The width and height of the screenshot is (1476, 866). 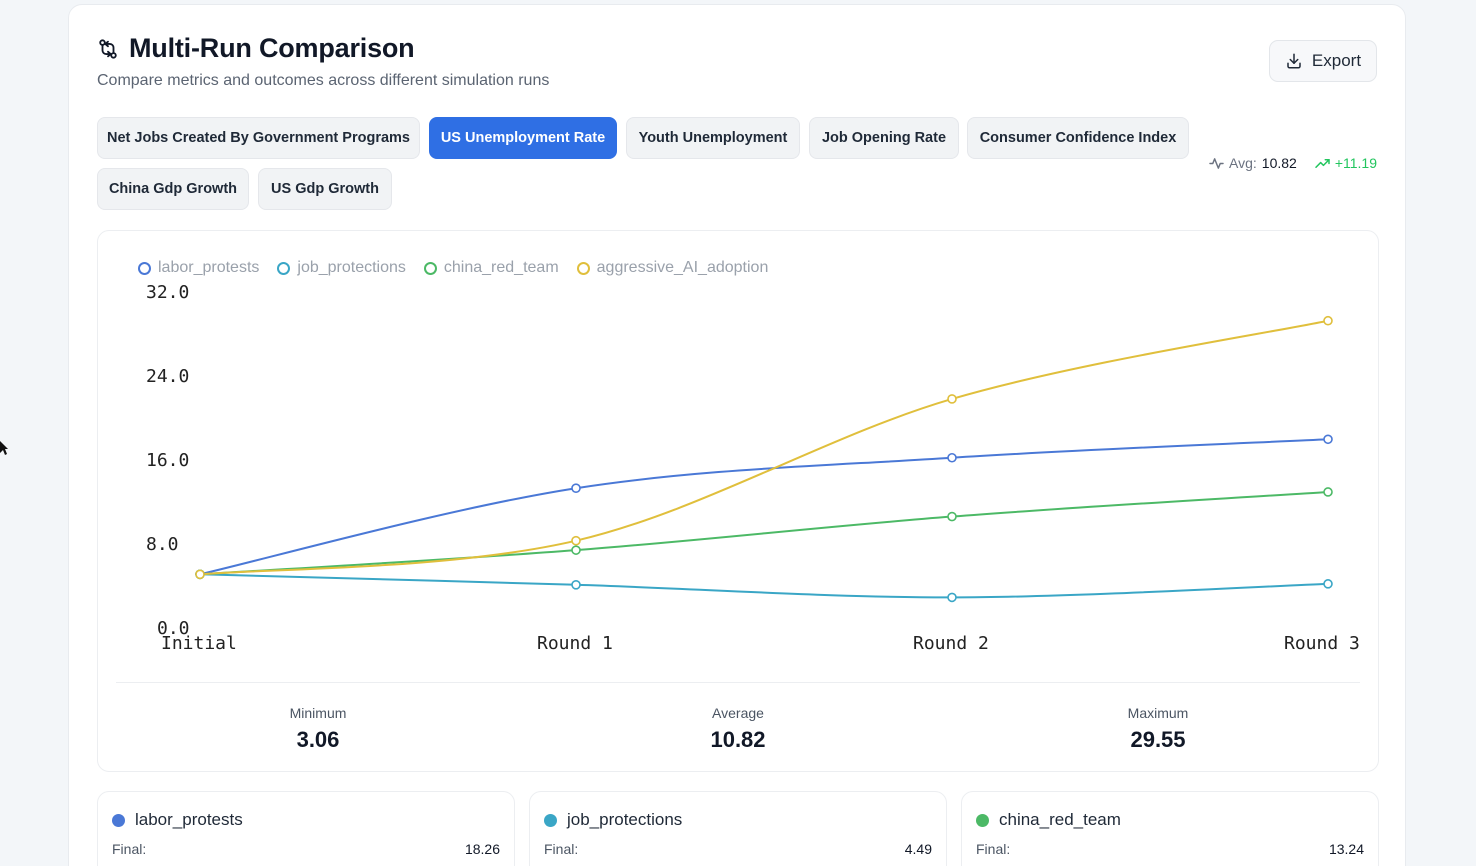 I want to click on stat-label: Average, so click(x=738, y=713).